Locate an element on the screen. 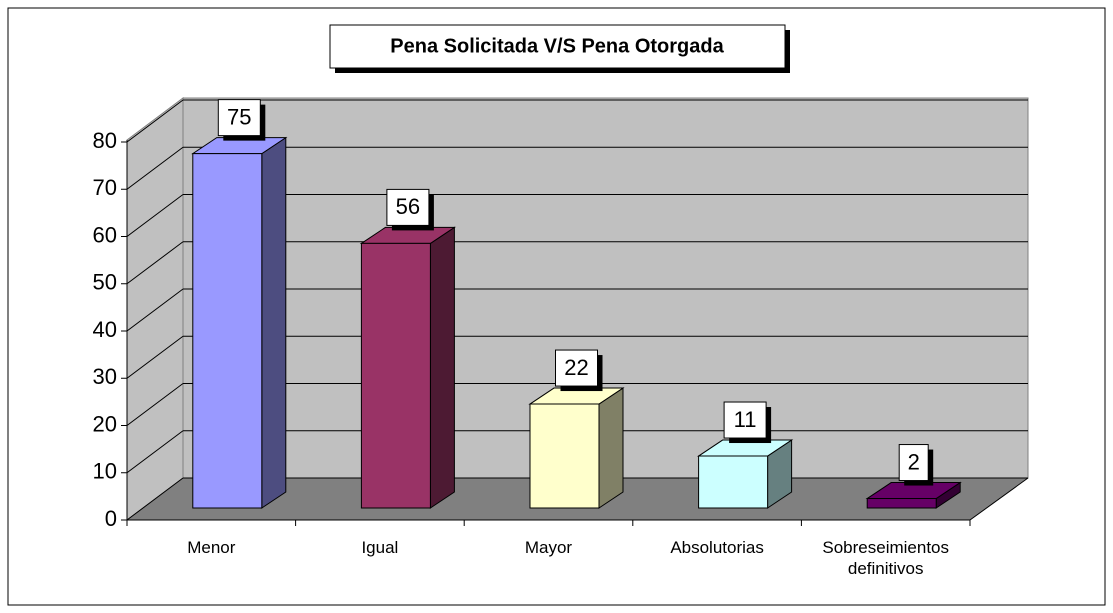 The height and width of the screenshot is (613, 1113). title-box is located at coordinates (557, 46).